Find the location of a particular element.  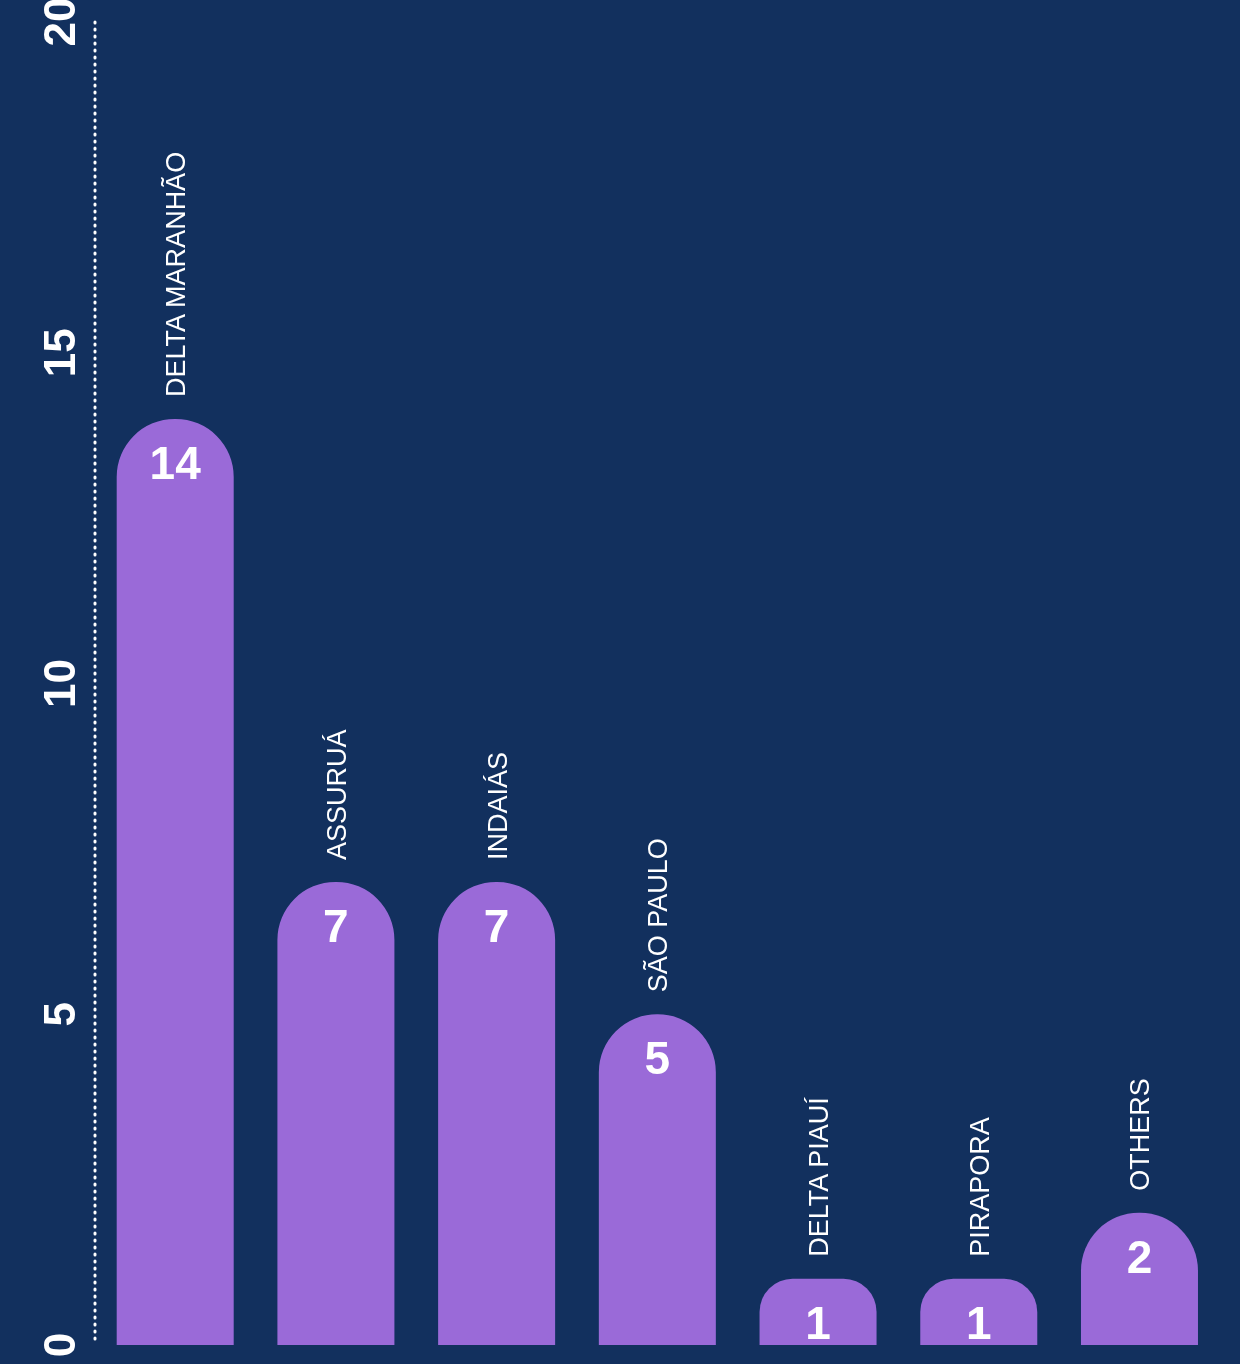

y-tick-label: 0 is located at coordinates (59, 1345).